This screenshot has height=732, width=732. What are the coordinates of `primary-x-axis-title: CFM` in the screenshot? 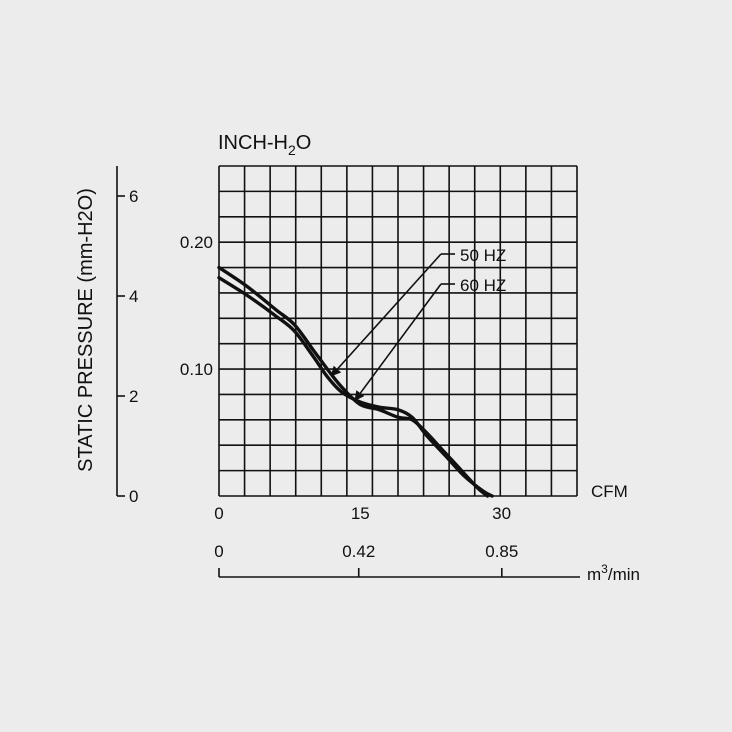 It's located at (609, 491).